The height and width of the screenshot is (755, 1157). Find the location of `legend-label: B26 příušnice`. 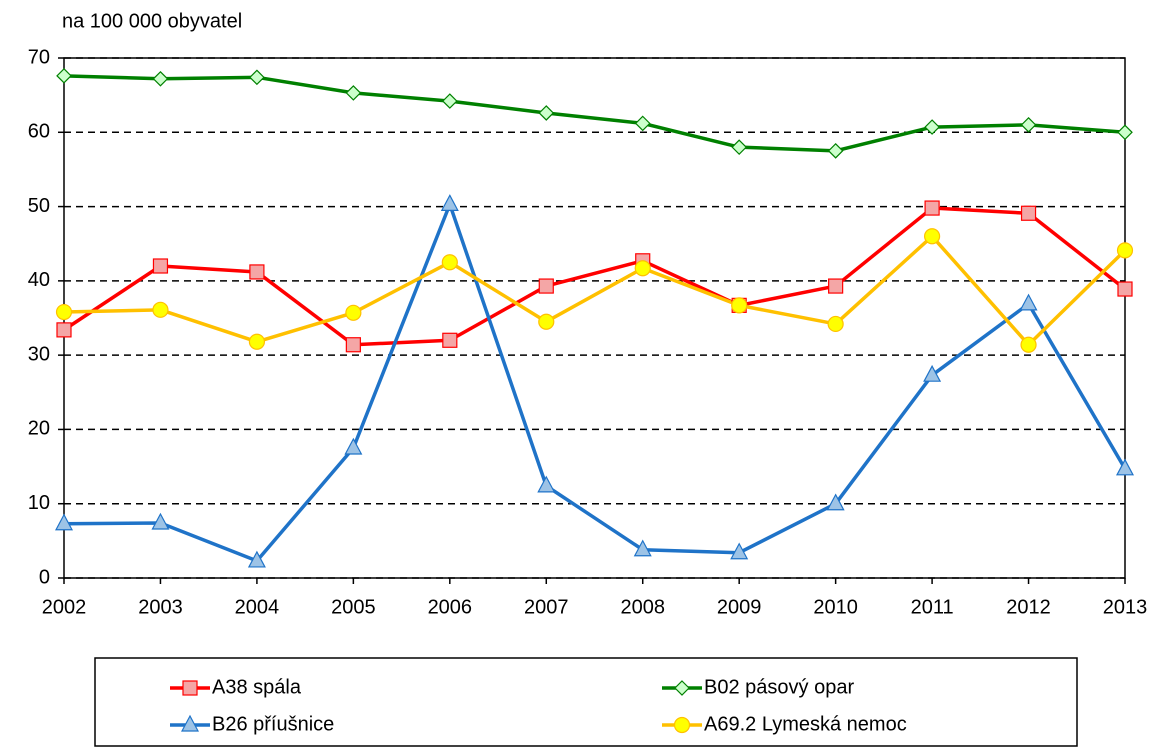

legend-label: B26 příušnice is located at coordinates (273, 724).